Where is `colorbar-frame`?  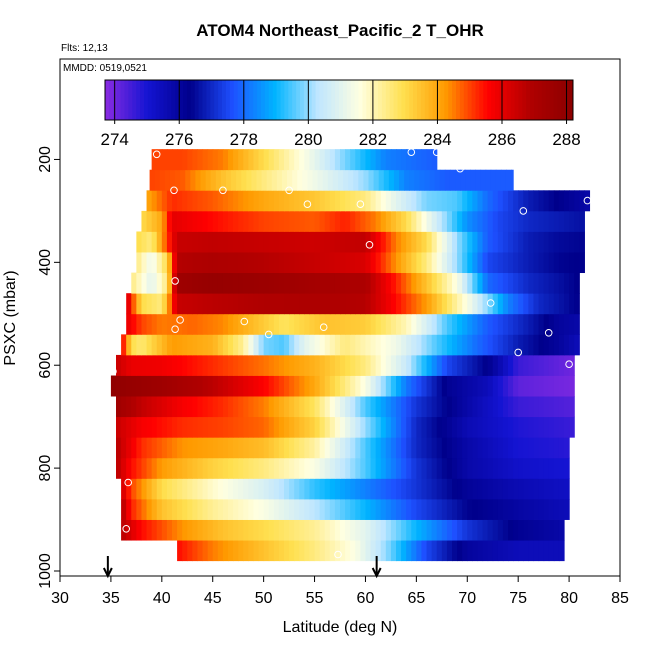
colorbar-frame is located at coordinates (339, 100).